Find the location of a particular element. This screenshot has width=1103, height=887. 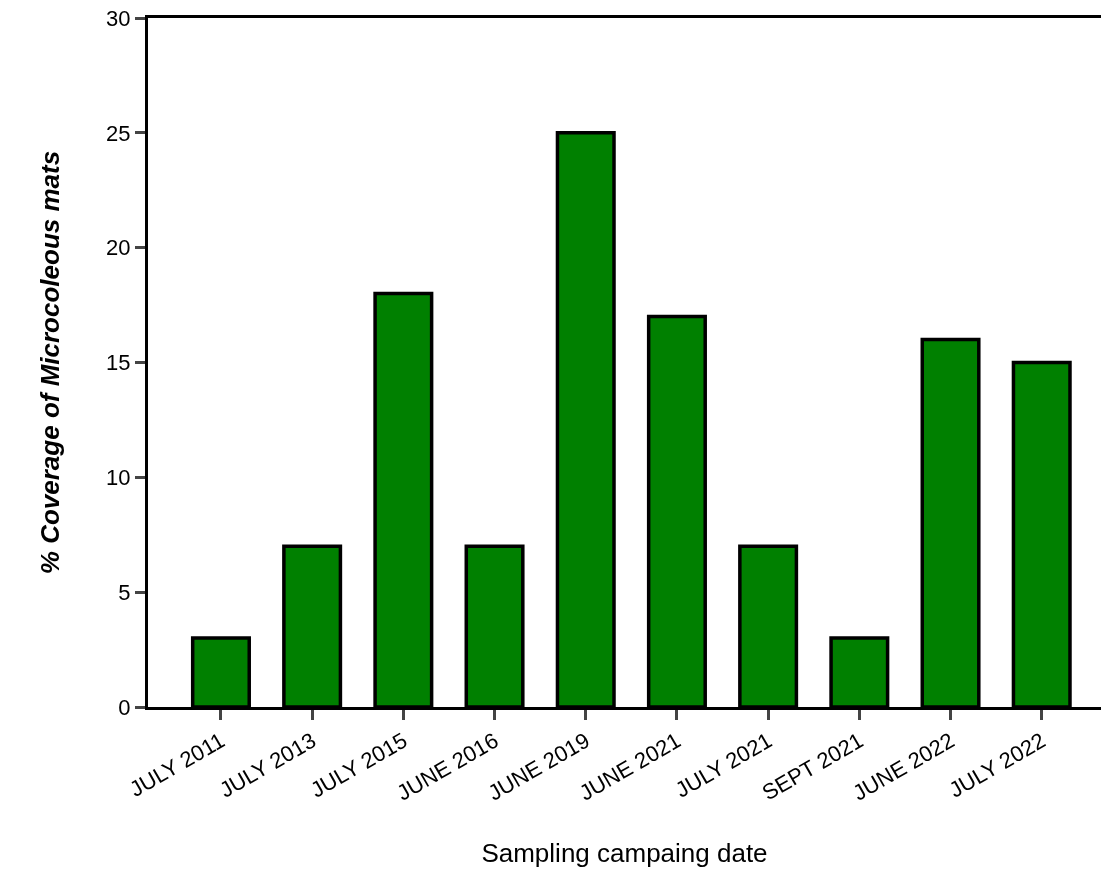

y-tick-label: 10 is located at coordinates (118, 478).